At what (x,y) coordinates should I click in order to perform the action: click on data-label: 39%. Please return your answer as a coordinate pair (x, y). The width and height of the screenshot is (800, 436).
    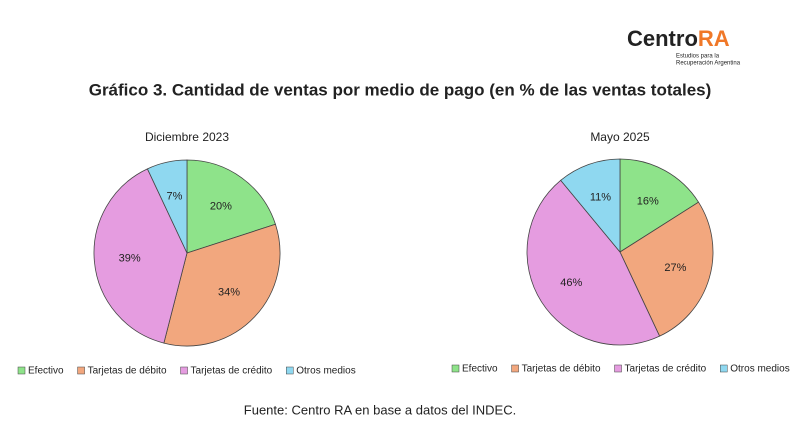
    Looking at the image, I should click on (130, 258).